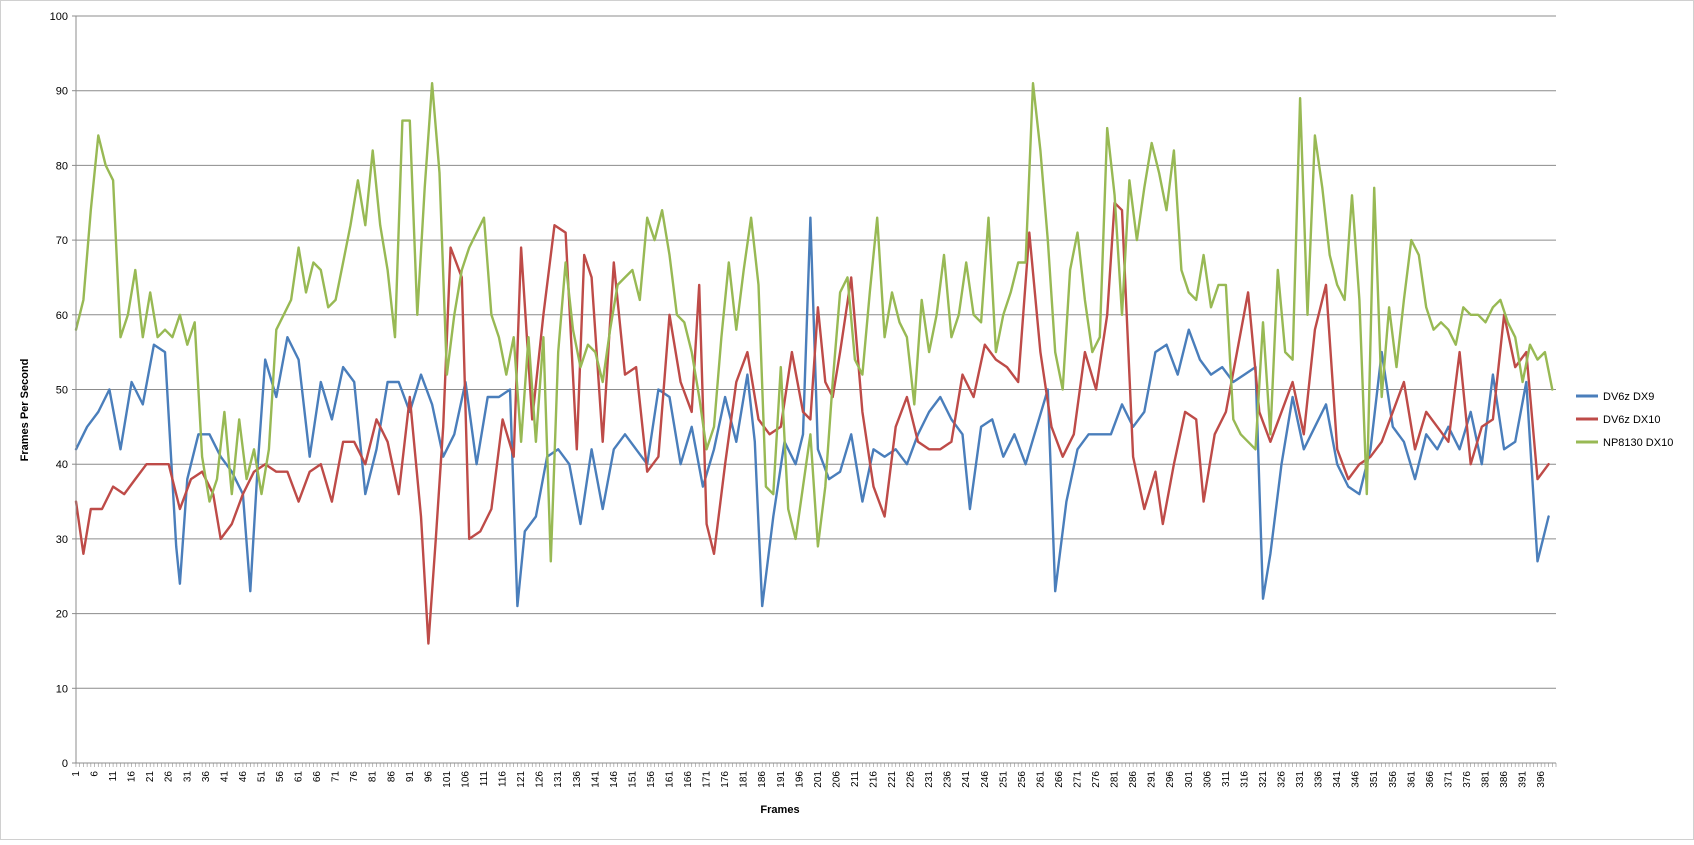 The width and height of the screenshot is (1694, 845). Describe the element at coordinates (299, 777) in the screenshot. I see `x-tick-label: 61` at that location.